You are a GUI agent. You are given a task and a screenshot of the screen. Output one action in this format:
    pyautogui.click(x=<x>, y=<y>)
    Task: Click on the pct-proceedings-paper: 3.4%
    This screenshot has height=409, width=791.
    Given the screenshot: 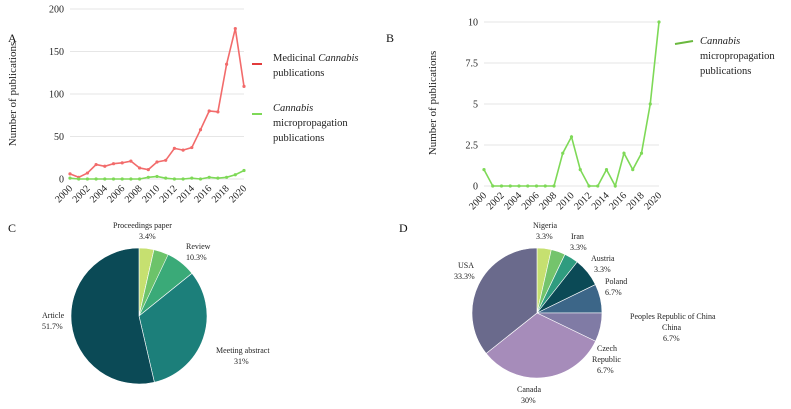 What is the action you would take?
    pyautogui.click(x=147, y=236)
    